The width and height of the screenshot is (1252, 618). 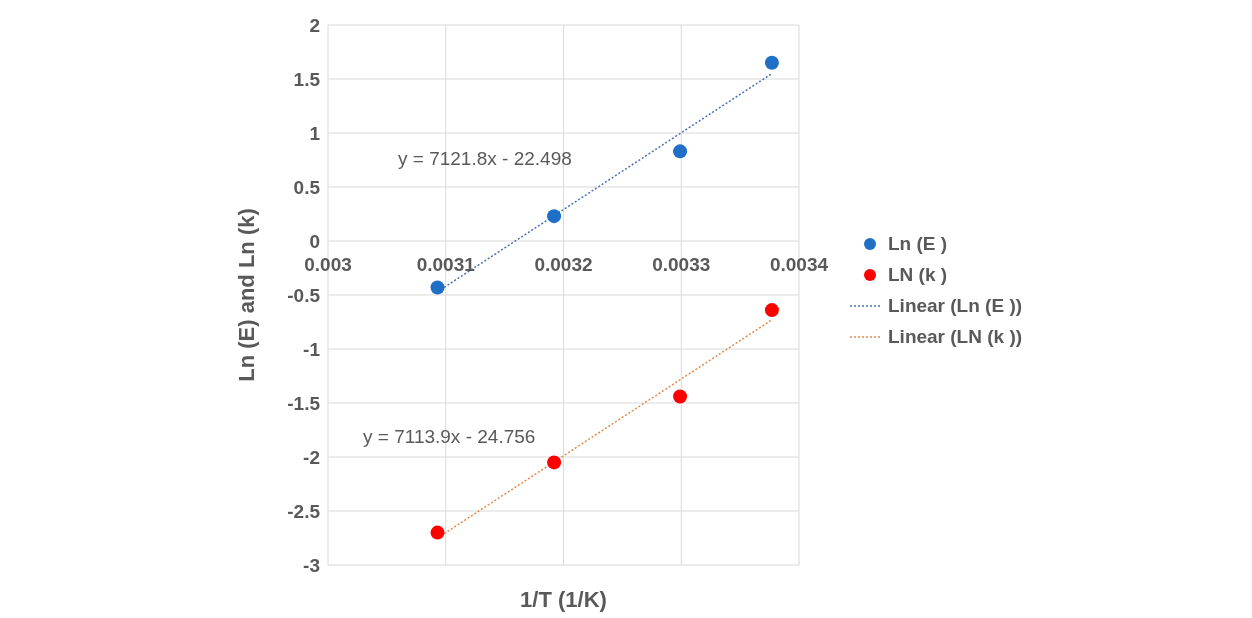 What do you see at coordinates (311, 457) in the screenshot?
I see `y-tick-label: -2` at bounding box center [311, 457].